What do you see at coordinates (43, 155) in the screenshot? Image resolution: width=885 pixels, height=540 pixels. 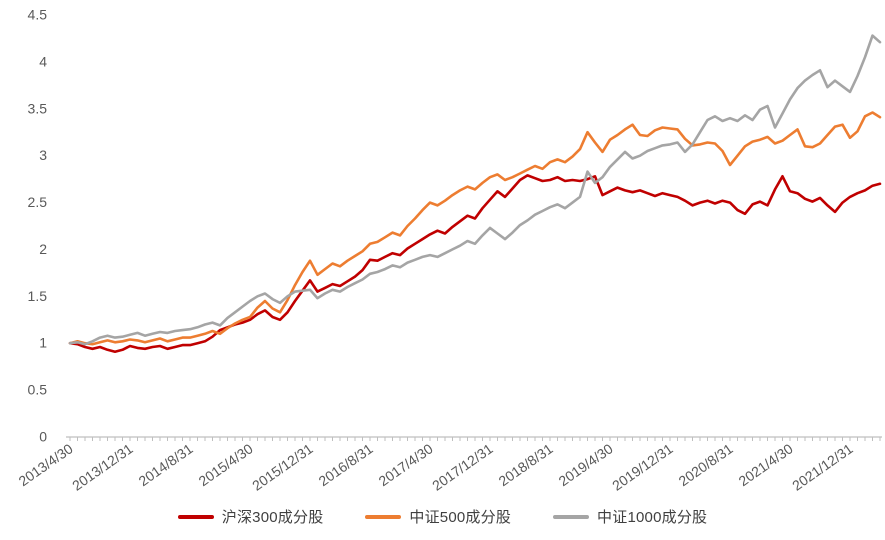 I see `y-axis-label: 3` at bounding box center [43, 155].